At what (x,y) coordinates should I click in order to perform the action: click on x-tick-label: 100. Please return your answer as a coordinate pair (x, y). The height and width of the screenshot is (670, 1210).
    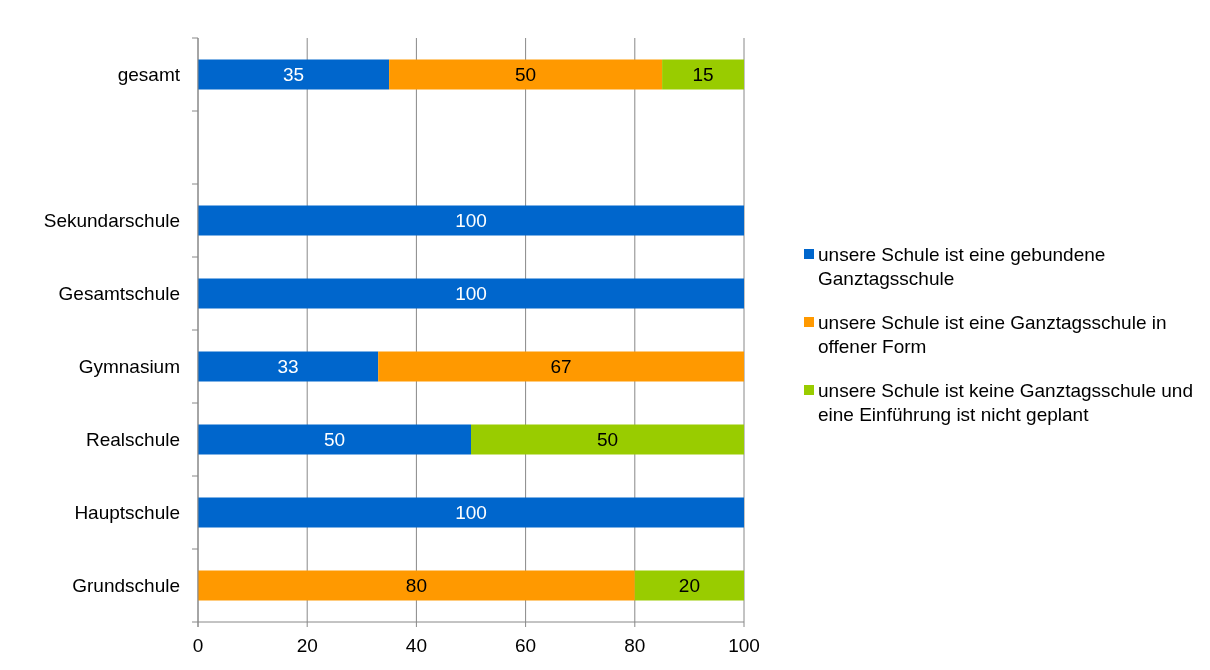
    Looking at the image, I should click on (744, 645).